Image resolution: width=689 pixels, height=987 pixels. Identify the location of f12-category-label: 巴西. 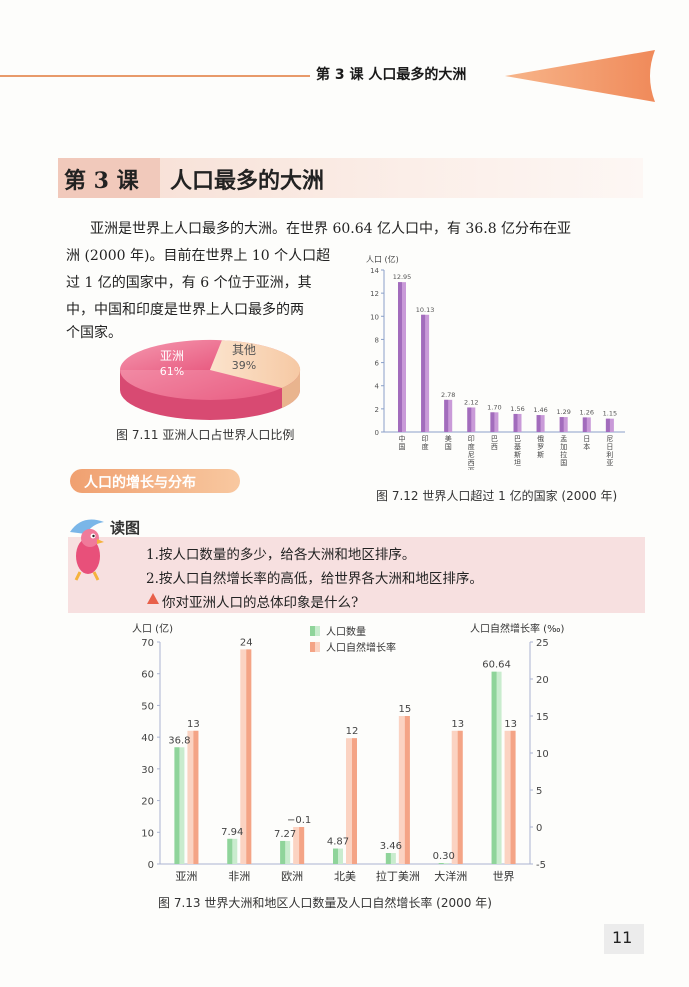
(494, 443).